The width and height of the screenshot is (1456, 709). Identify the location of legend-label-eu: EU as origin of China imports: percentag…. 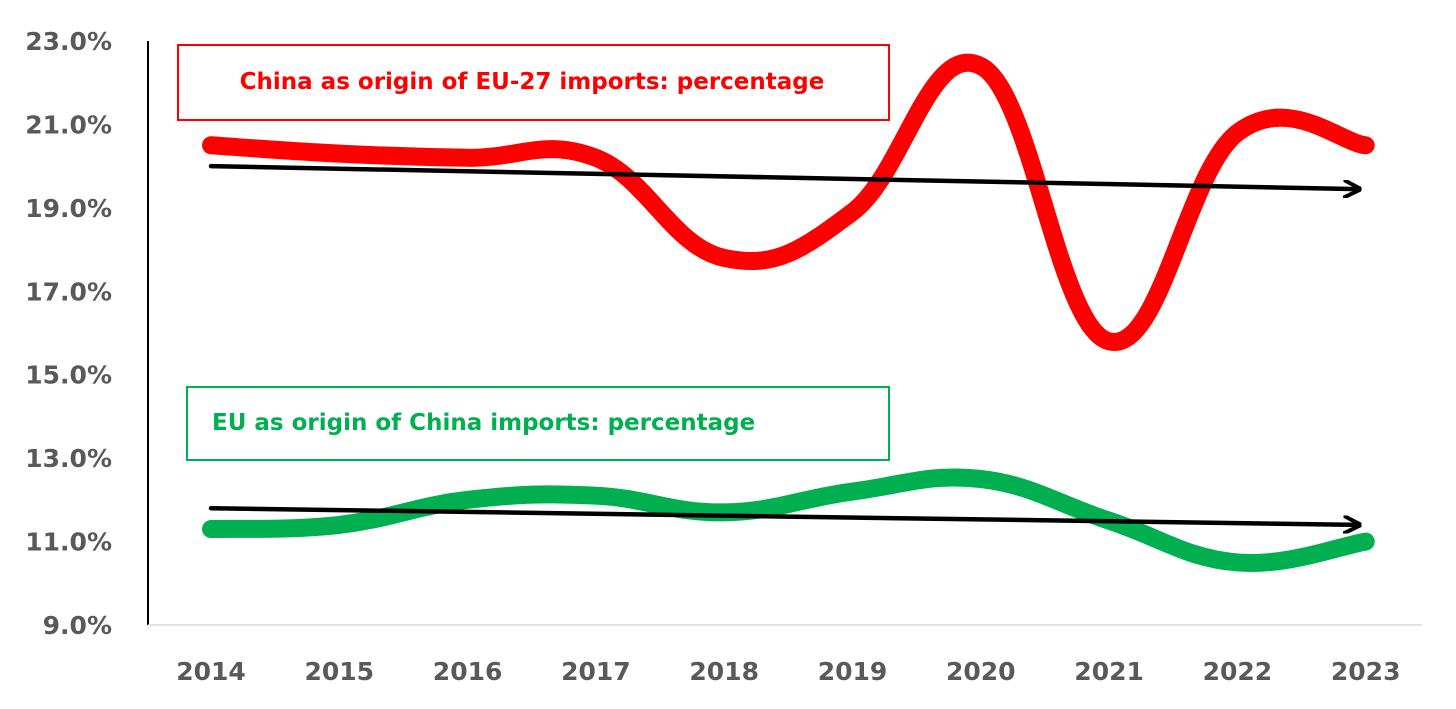
(483, 423).